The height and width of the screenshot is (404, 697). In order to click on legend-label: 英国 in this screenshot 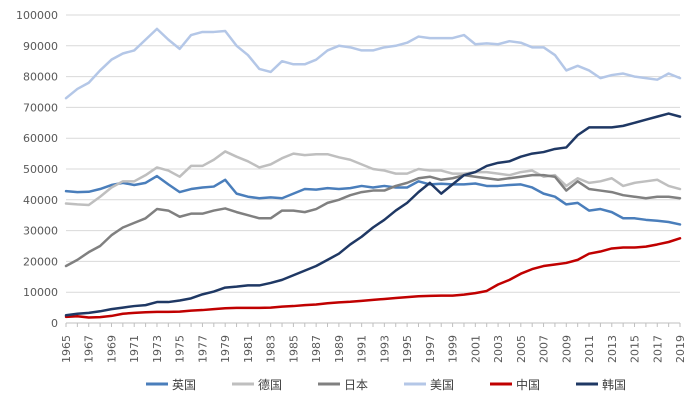, I will do `click(184, 385)`.